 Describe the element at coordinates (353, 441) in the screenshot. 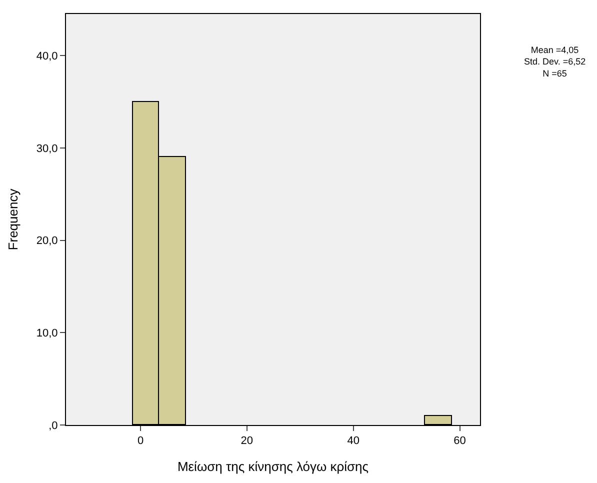

I see `x-tick-label: 40` at that location.